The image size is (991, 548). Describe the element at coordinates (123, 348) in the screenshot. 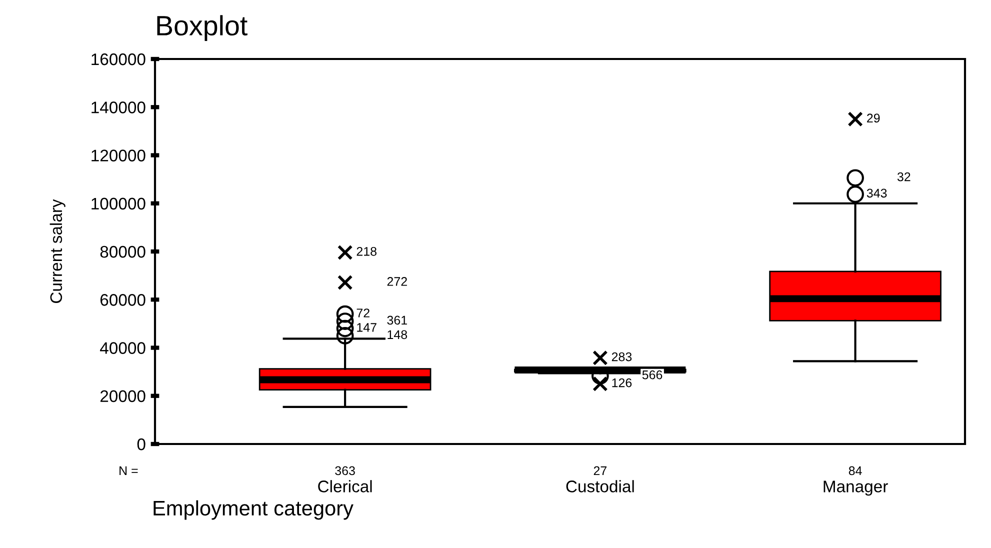

I see `y-tick-label: 40000` at that location.